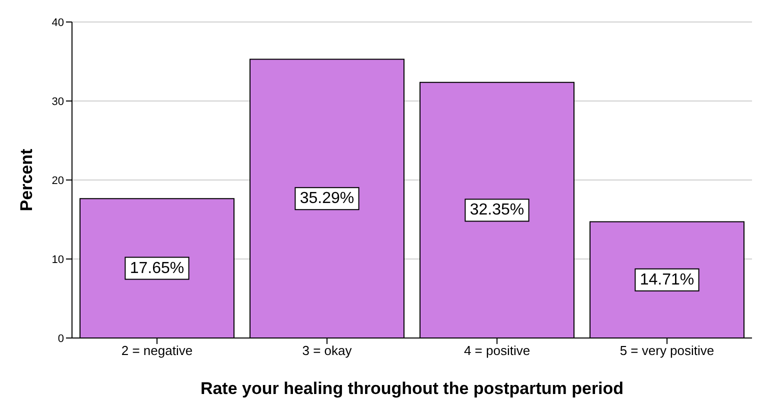 This screenshot has width=764, height=410. What do you see at coordinates (327, 350) in the screenshot?
I see `x-tick-label: 3 = okay` at bounding box center [327, 350].